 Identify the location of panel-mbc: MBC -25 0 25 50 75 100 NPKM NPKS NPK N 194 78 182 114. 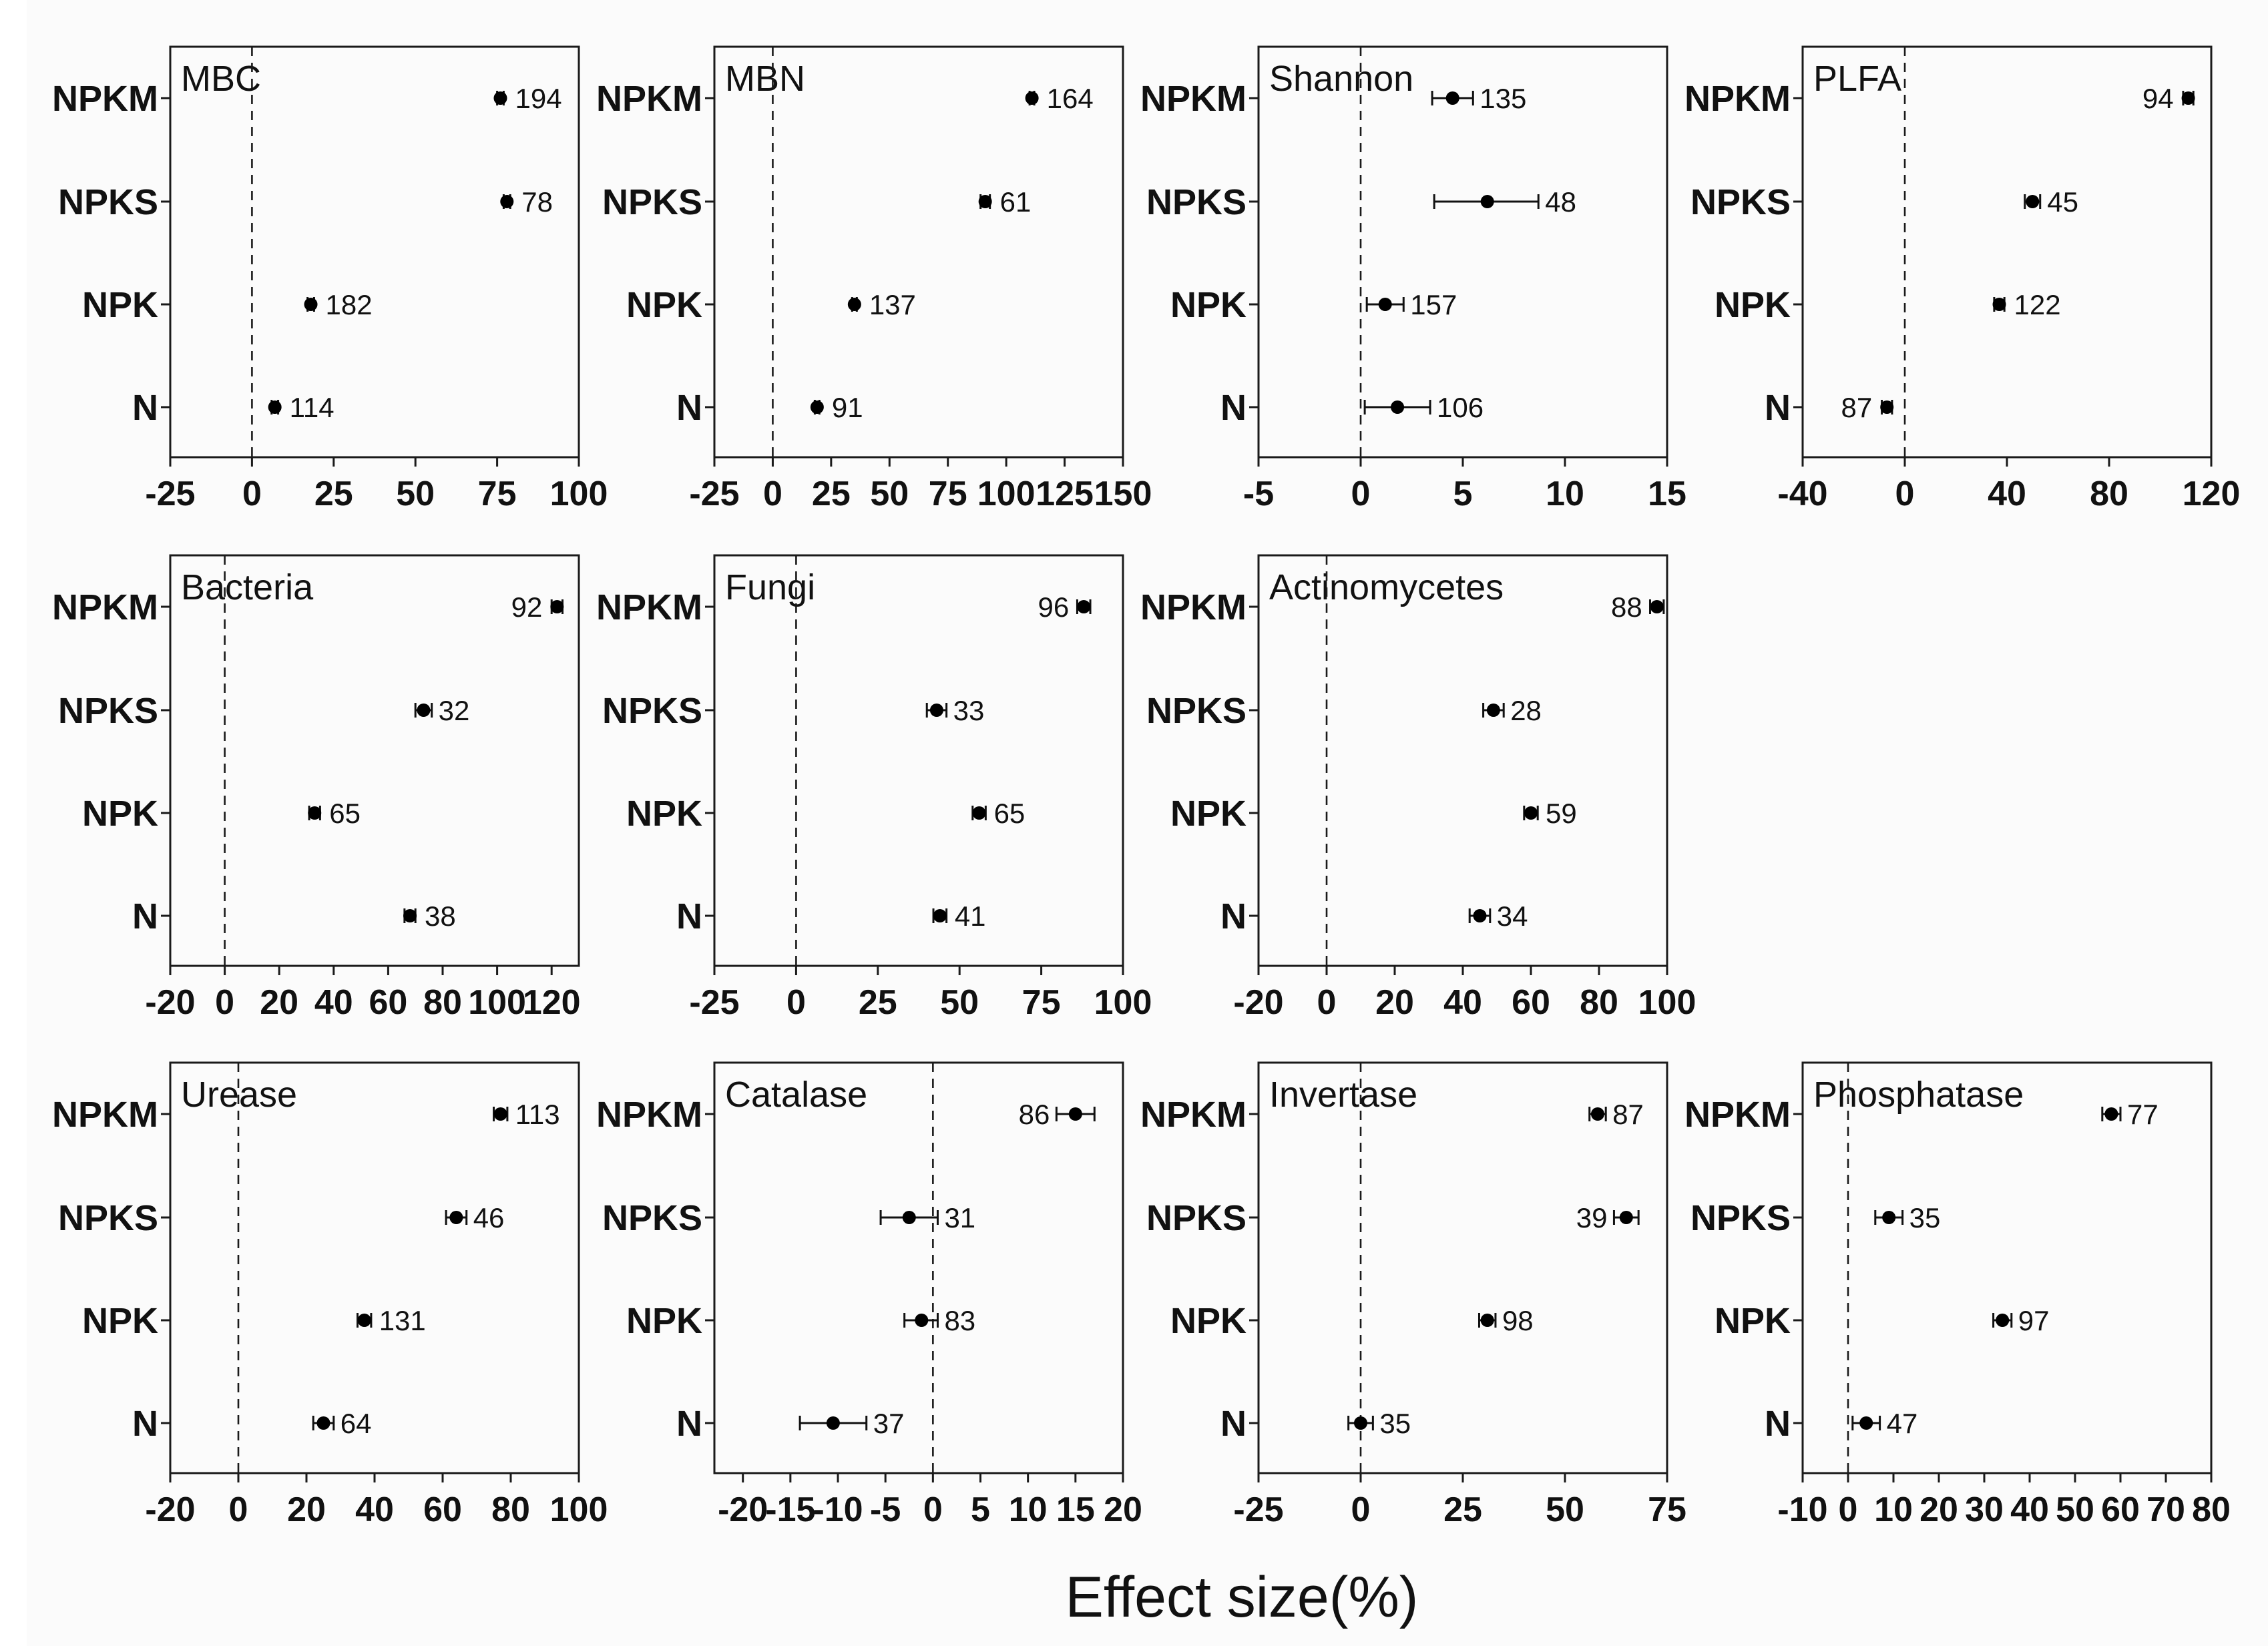
(330, 279).